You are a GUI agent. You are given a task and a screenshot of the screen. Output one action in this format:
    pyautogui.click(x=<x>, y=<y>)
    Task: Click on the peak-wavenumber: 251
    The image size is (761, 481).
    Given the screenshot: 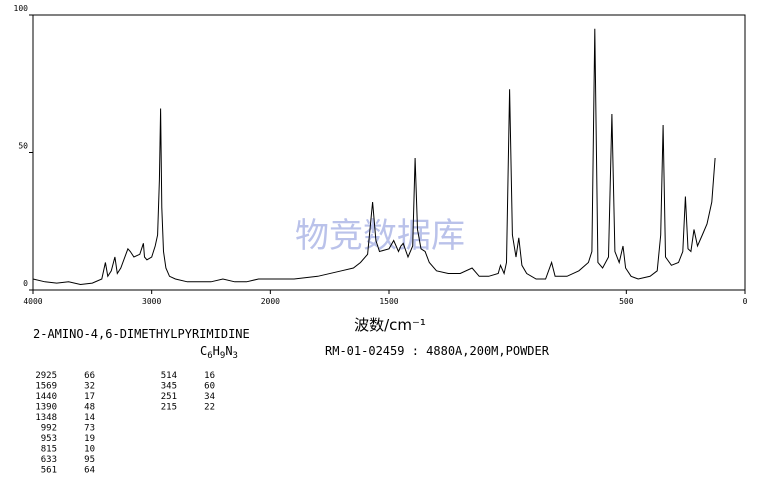 What is the action you would take?
    pyautogui.click(x=169, y=397)
    